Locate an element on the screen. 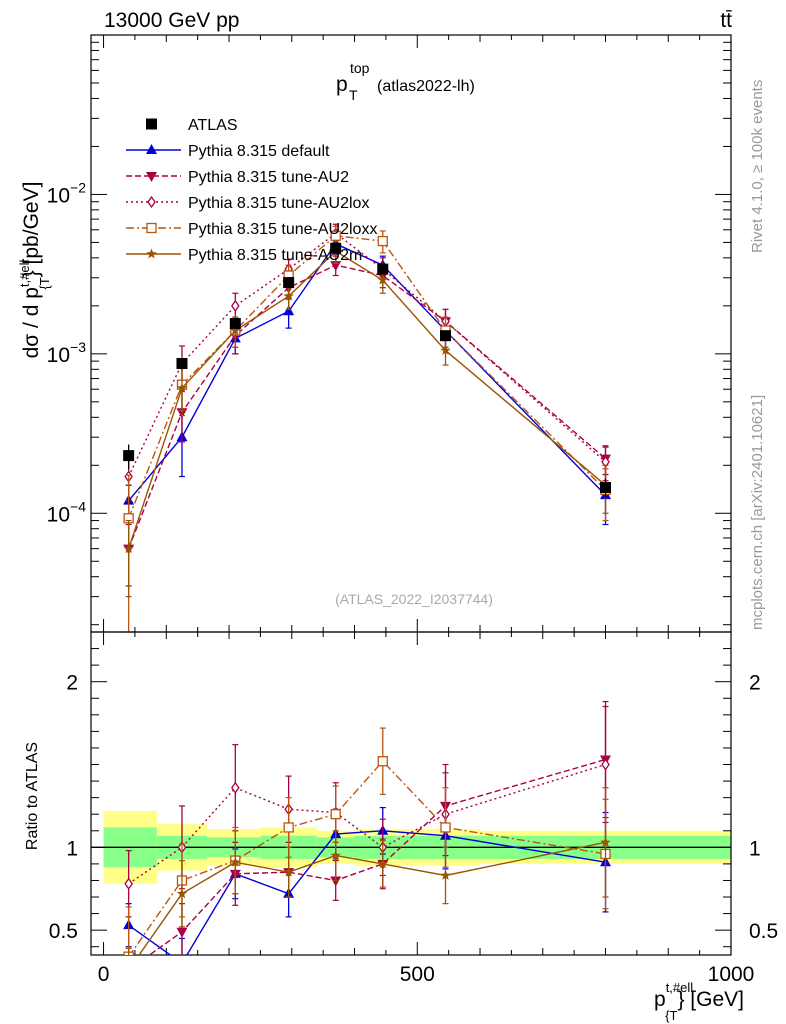 The image size is (786, 1024). plot-title-suffix: (atlas2022-lh) is located at coordinates (426, 86).